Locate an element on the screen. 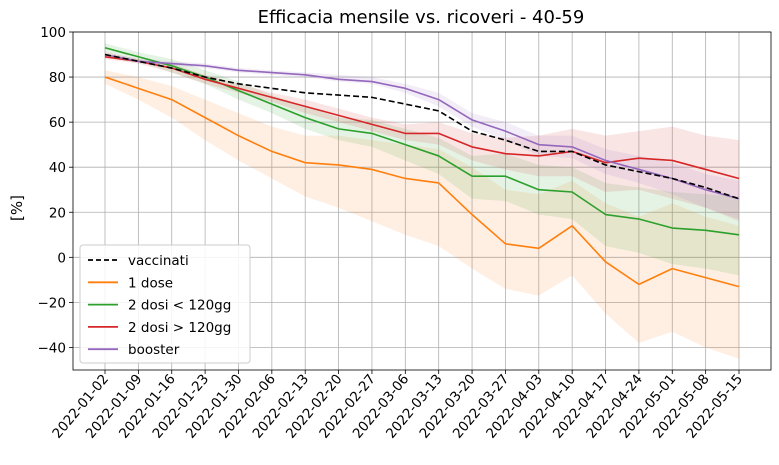 The height and width of the screenshot is (465, 779). chart-title: Efficacia mensile vs. ricoveri - 40-59 is located at coordinates (421, 17).